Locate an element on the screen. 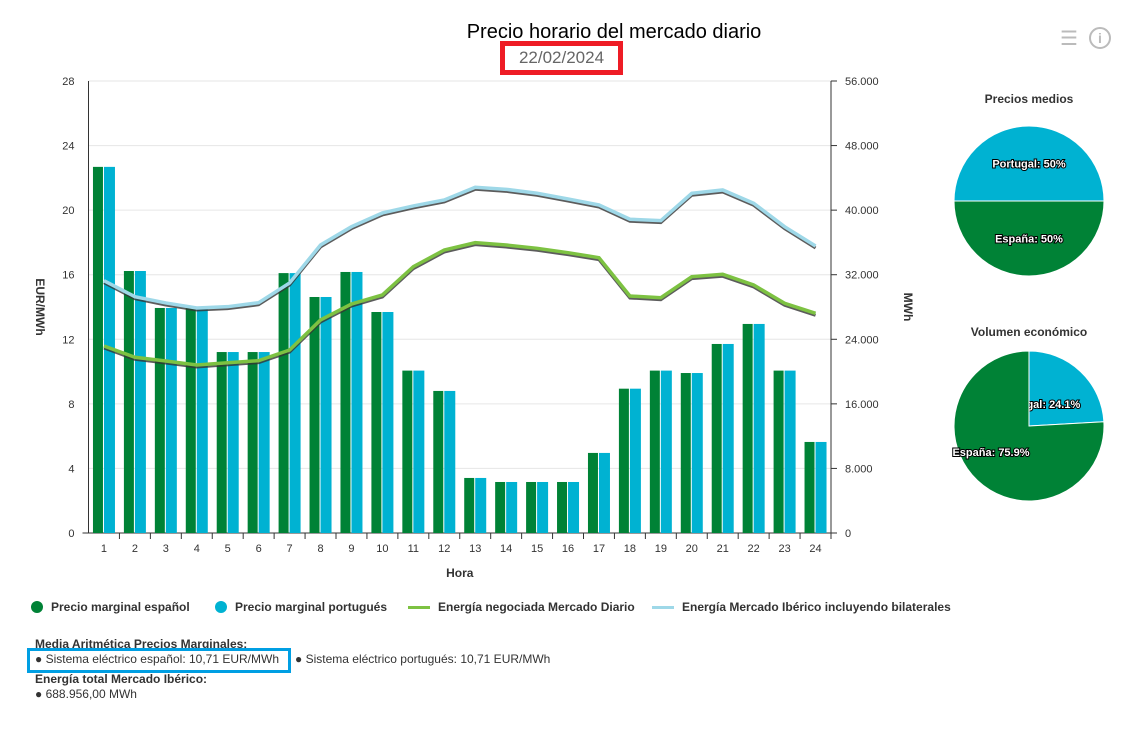  y2-tick-label: 32.000 is located at coordinates (862, 276).